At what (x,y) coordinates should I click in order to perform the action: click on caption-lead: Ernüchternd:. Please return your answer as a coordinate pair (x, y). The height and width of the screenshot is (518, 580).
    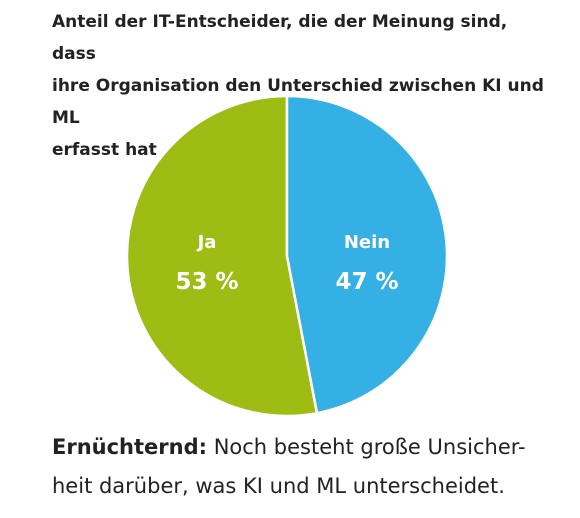
    Looking at the image, I should click on (130, 447).